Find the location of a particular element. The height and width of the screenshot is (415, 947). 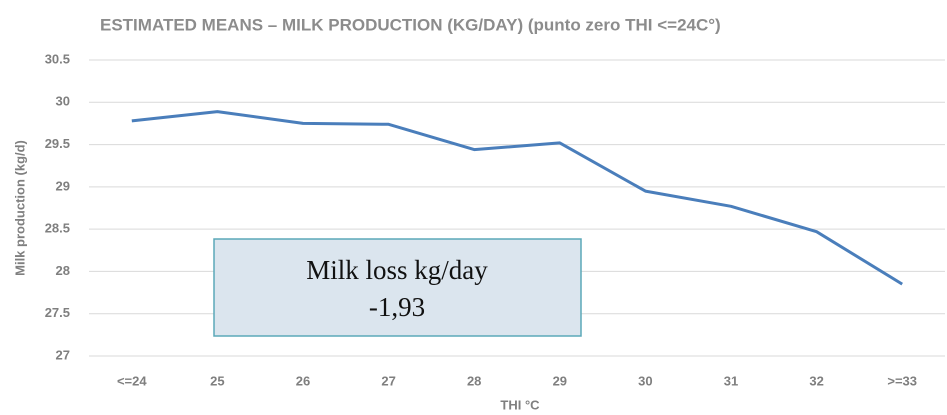

x-tick-label: >=33 is located at coordinates (902, 380).